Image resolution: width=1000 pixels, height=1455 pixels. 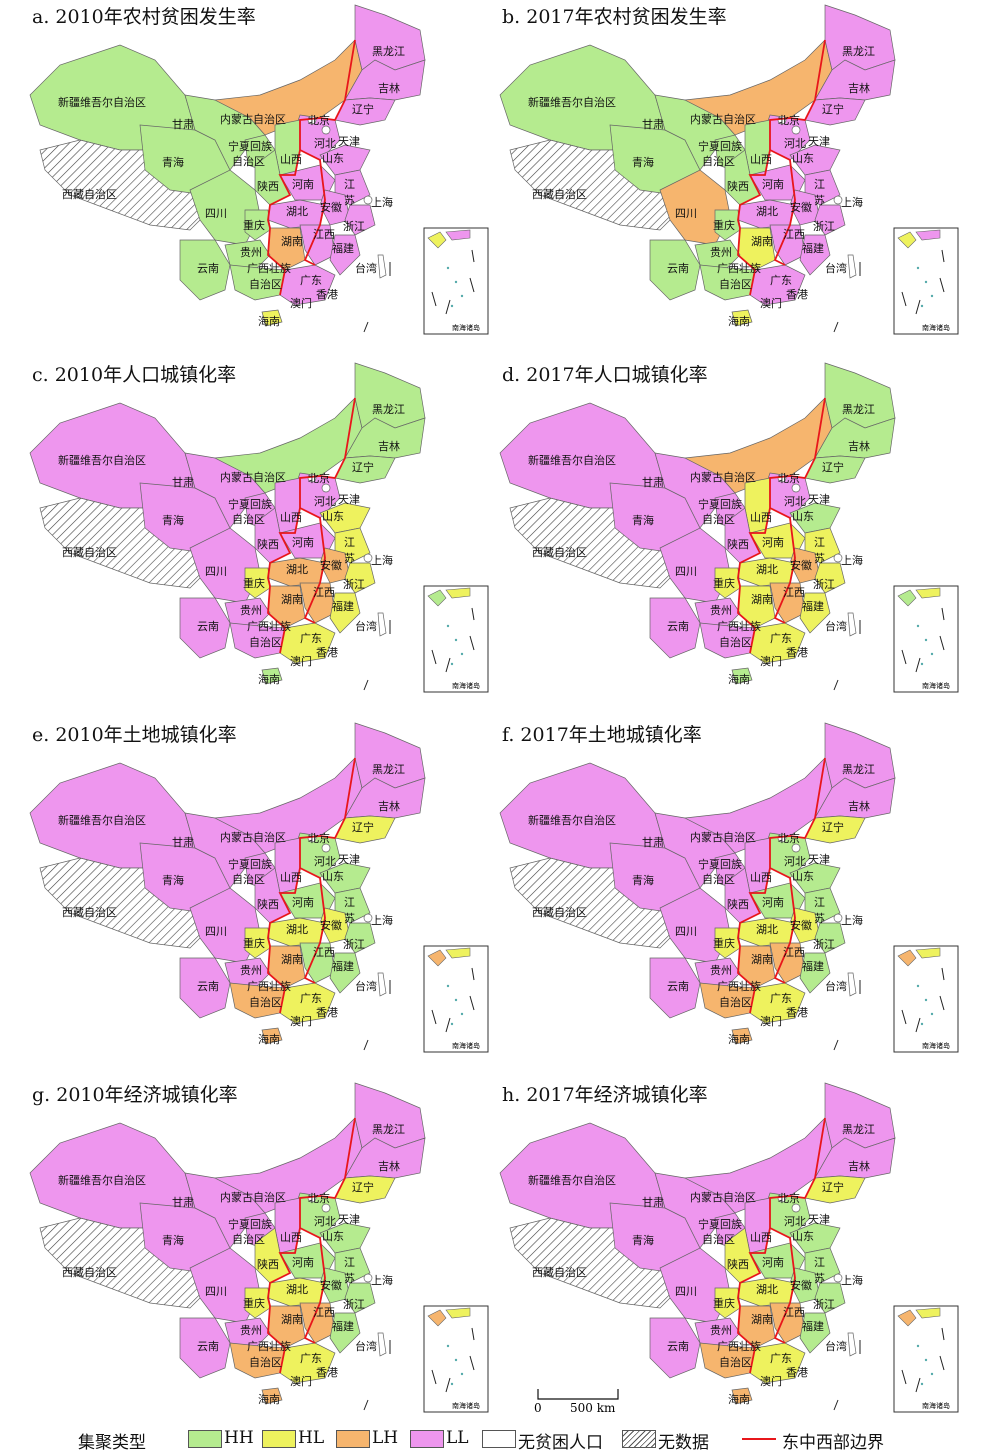 I want to click on panel-title-d: d. 2017年人口城镇化率, so click(x=605, y=375).